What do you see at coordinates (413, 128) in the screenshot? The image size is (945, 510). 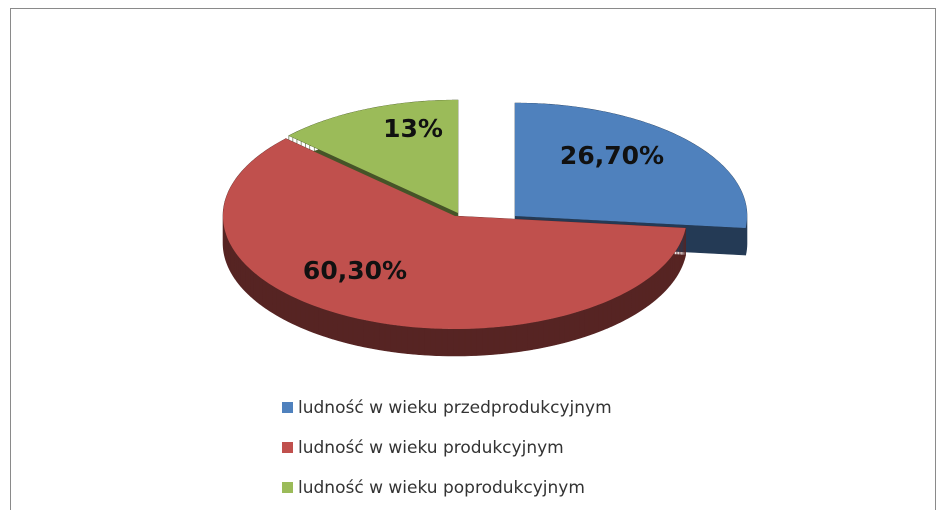 I see `data-label: 13%` at bounding box center [413, 128].